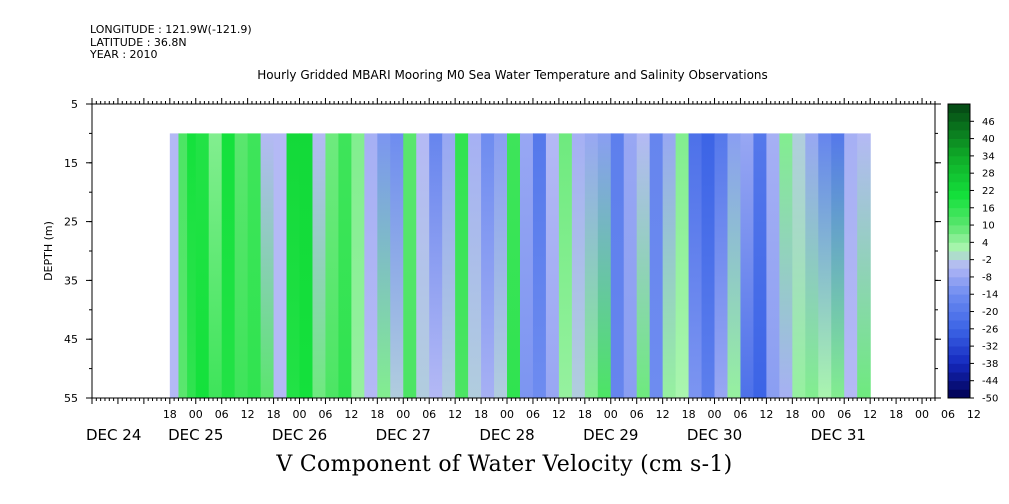 The width and height of the screenshot is (1009, 504). Describe the element at coordinates (138, 42) in the screenshot. I see `latitude-label: LATITUDE : 36.8N` at that location.